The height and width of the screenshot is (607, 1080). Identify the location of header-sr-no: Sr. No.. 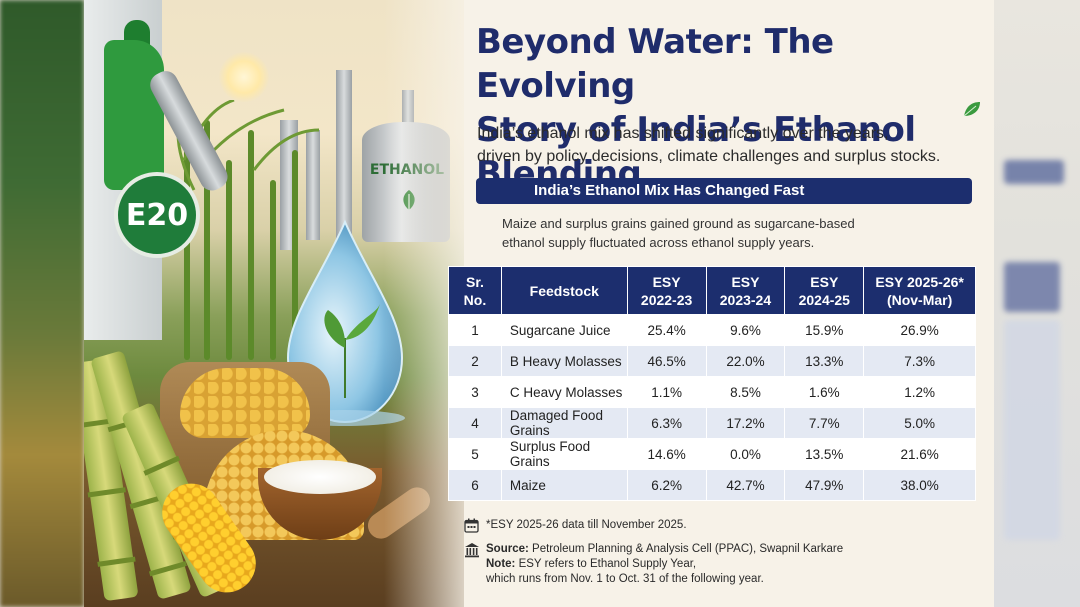
(475, 290).